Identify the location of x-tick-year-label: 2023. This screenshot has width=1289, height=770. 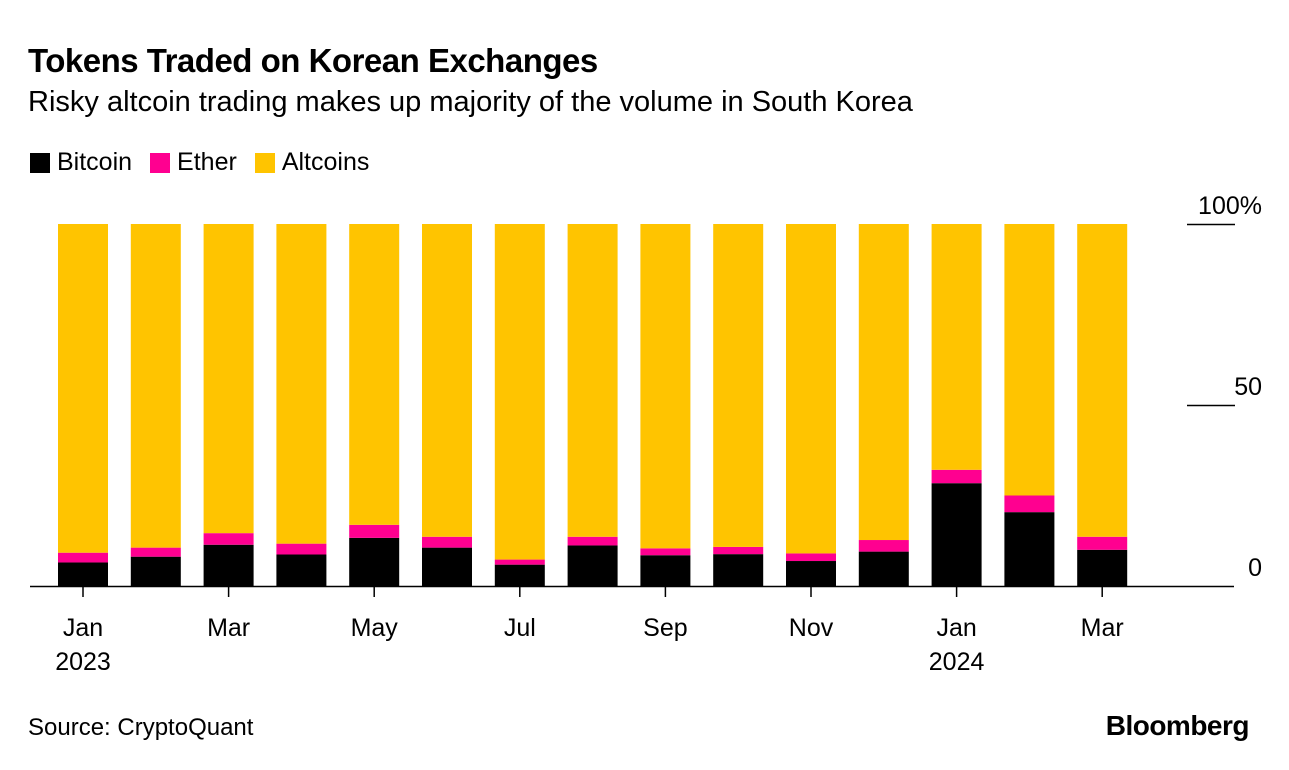
(83, 662).